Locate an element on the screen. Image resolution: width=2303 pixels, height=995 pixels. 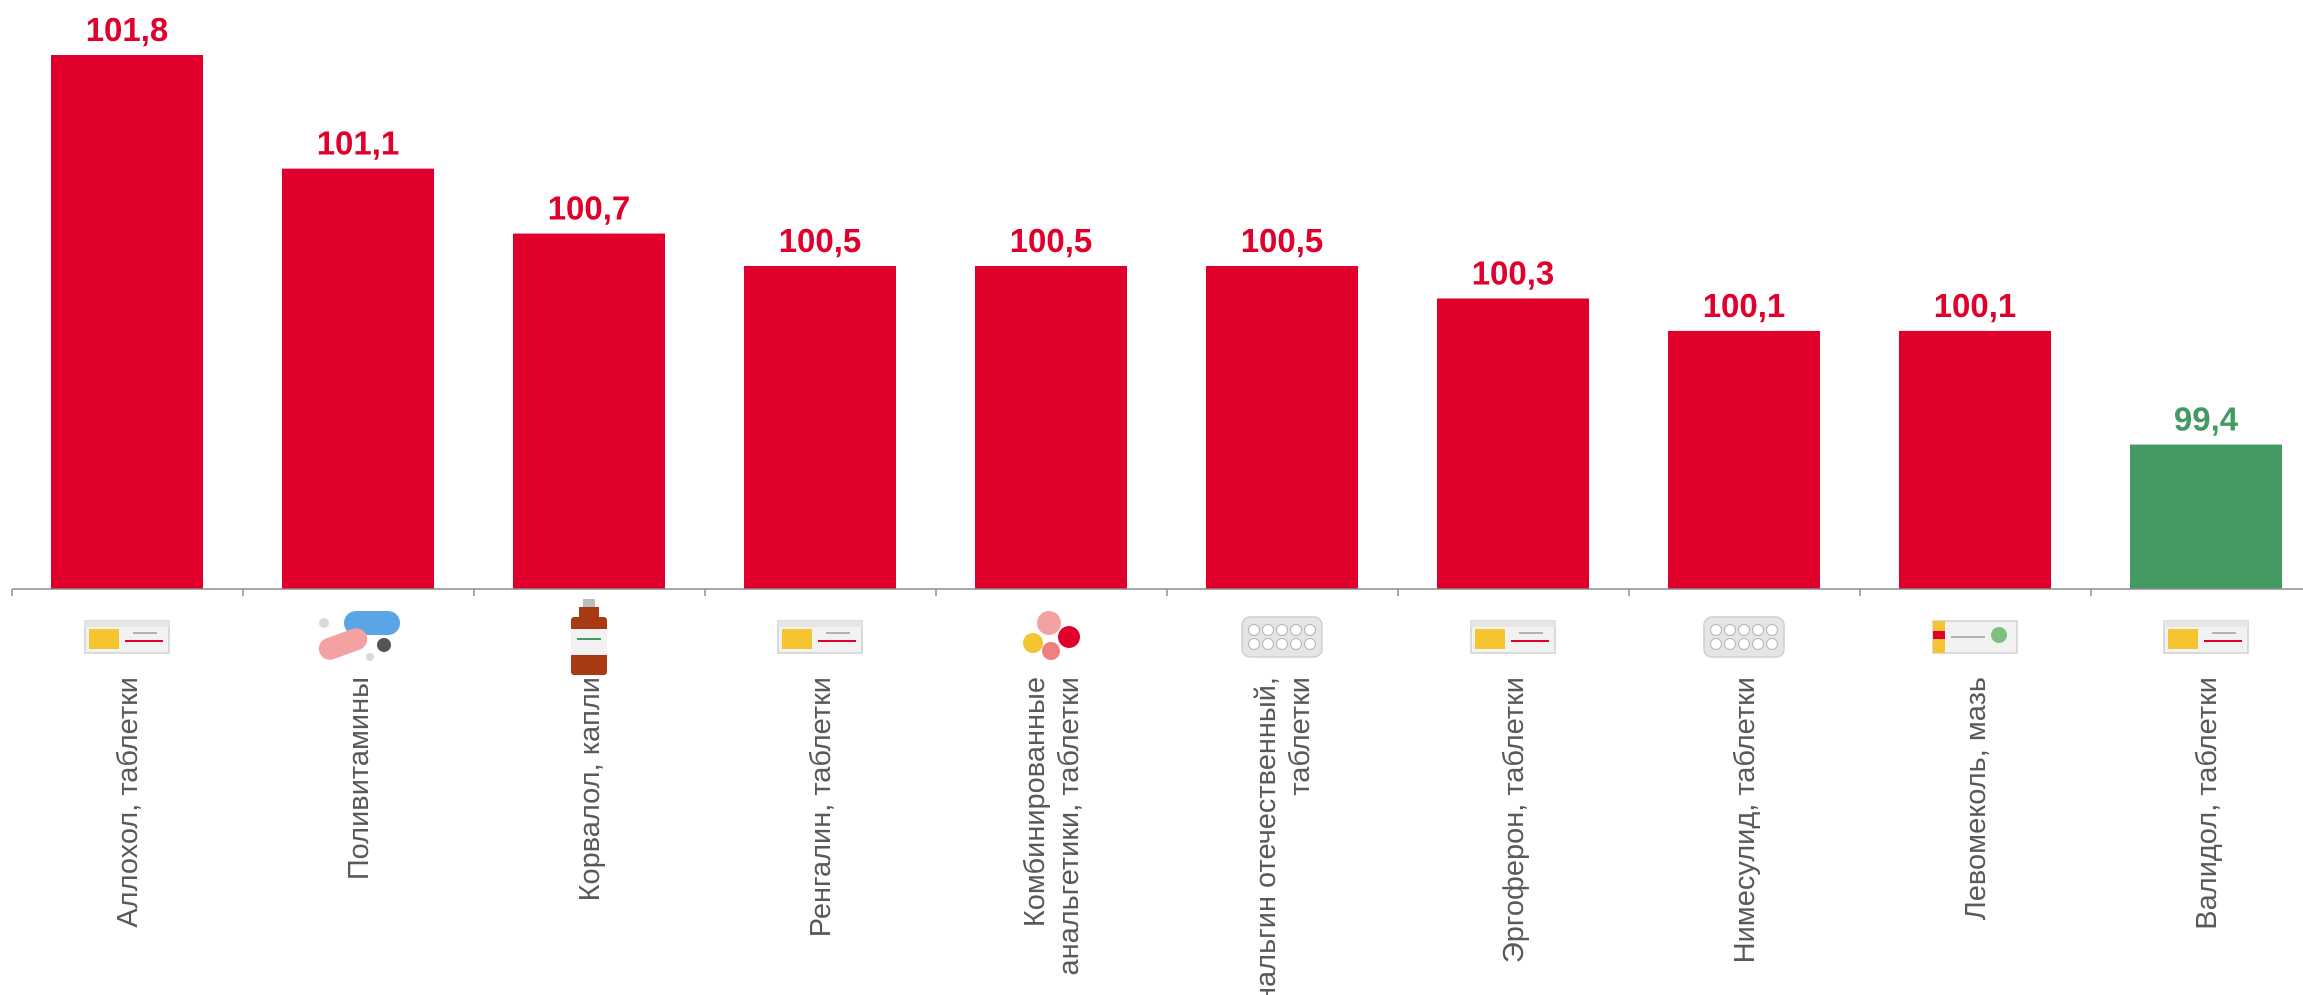
value-label: 100,7 is located at coordinates (589, 208).